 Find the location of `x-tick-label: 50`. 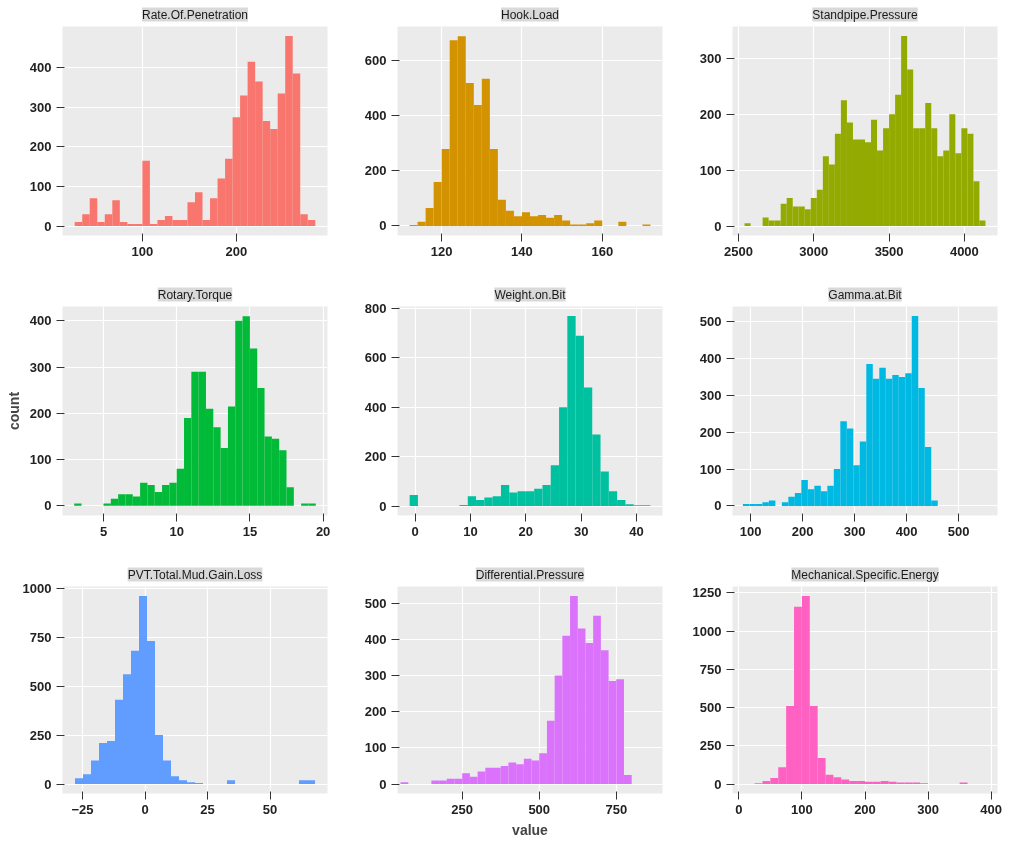

x-tick-label: 50 is located at coordinates (270, 809).